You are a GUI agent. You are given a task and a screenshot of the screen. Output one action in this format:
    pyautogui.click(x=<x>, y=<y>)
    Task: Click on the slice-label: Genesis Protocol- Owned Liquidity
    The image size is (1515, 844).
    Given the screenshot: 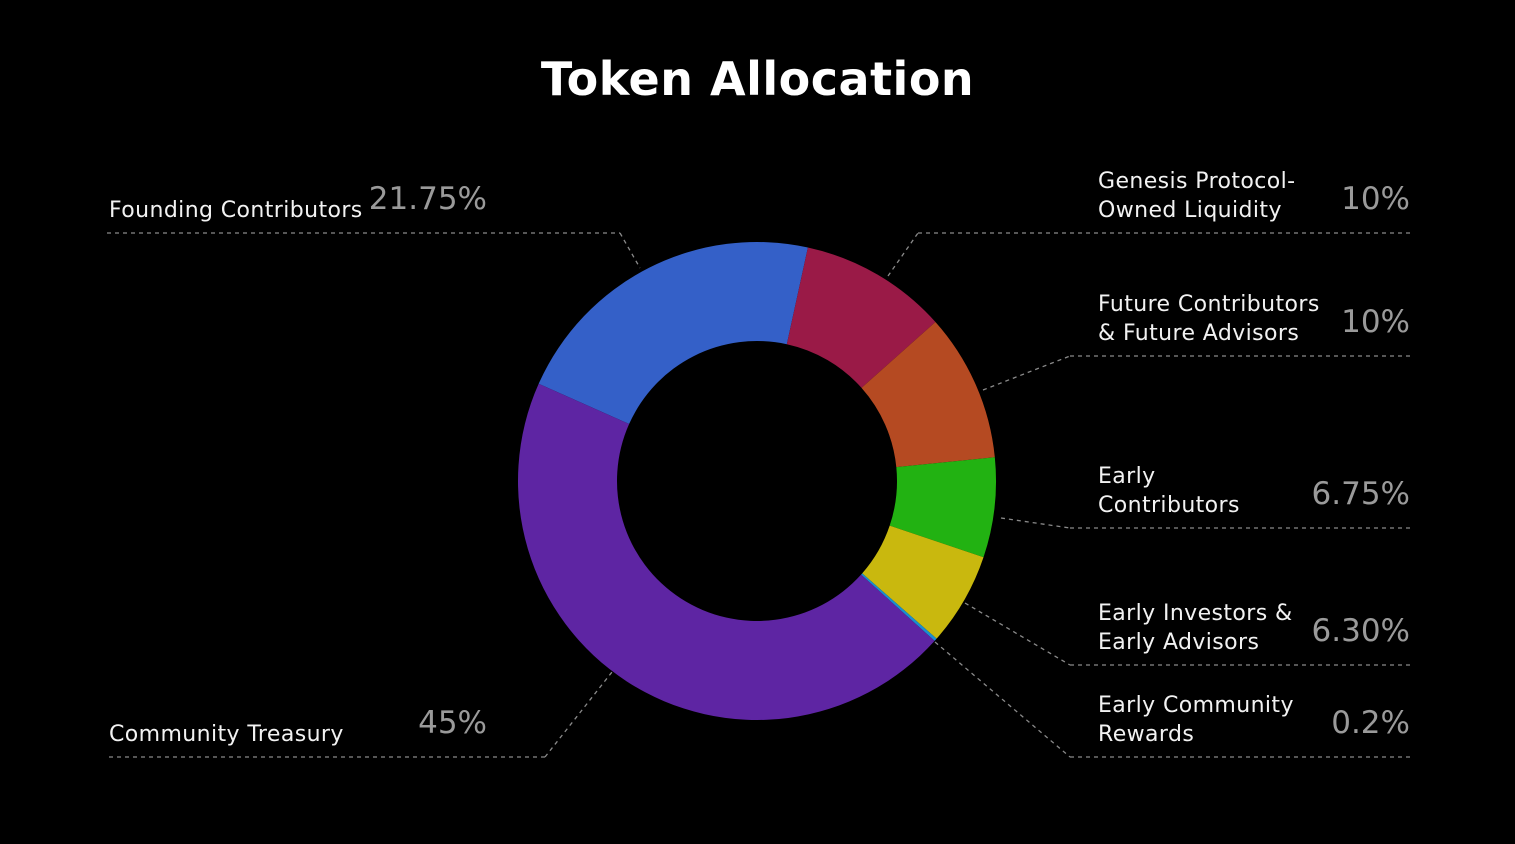 What is the action you would take?
    pyautogui.click(x=1197, y=196)
    